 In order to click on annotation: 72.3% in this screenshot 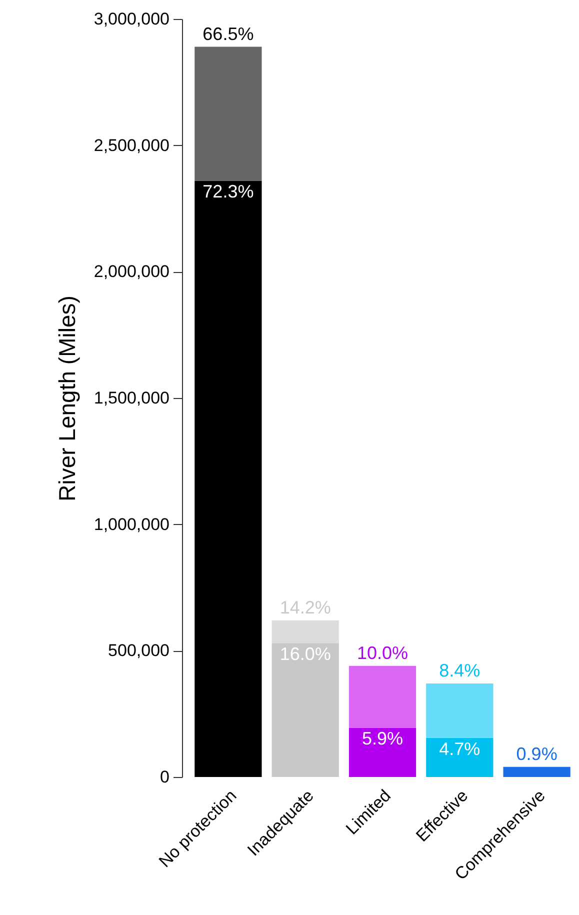, I will do `click(228, 192)`.